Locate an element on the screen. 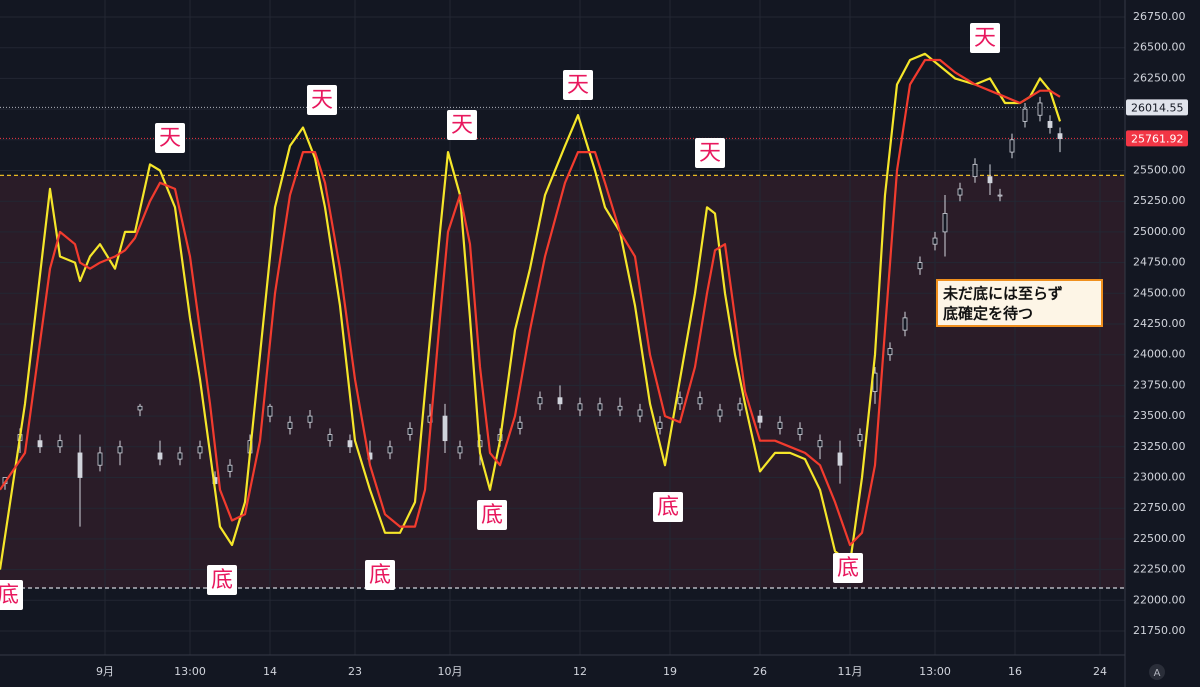 The image size is (1200, 687). y-tick-label: 23000.00 is located at coordinates (1159, 477).